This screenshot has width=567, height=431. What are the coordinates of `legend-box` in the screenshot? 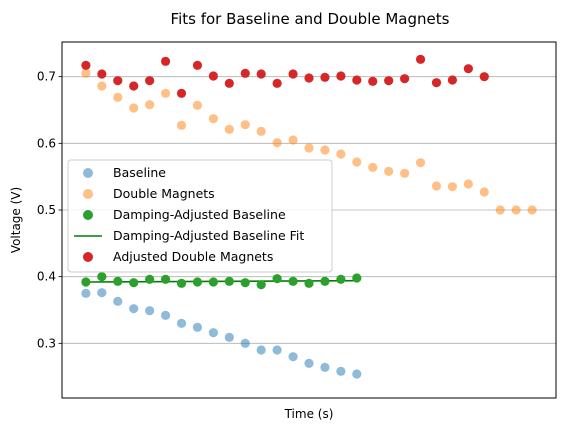 It's located at (200, 216).